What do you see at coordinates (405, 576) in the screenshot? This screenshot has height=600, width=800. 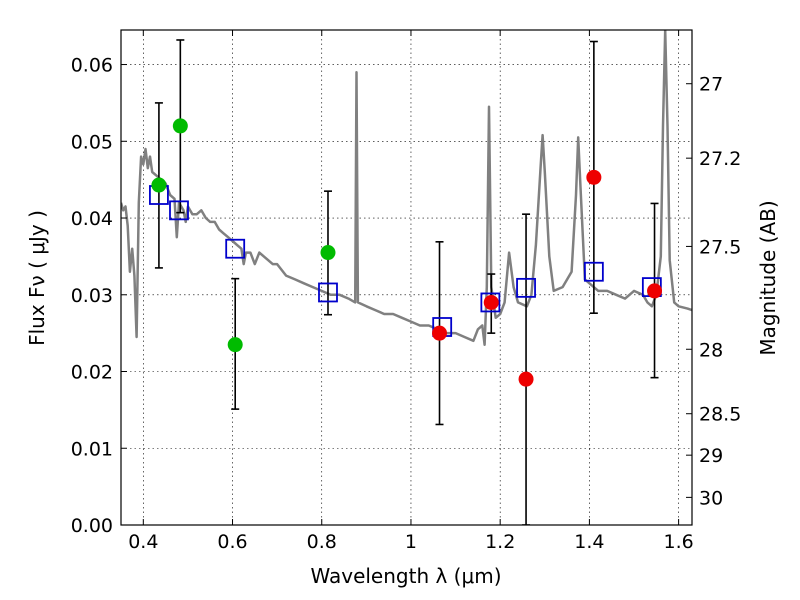 I see `x-axis-label: Wavelength λ (μm)` at bounding box center [405, 576].